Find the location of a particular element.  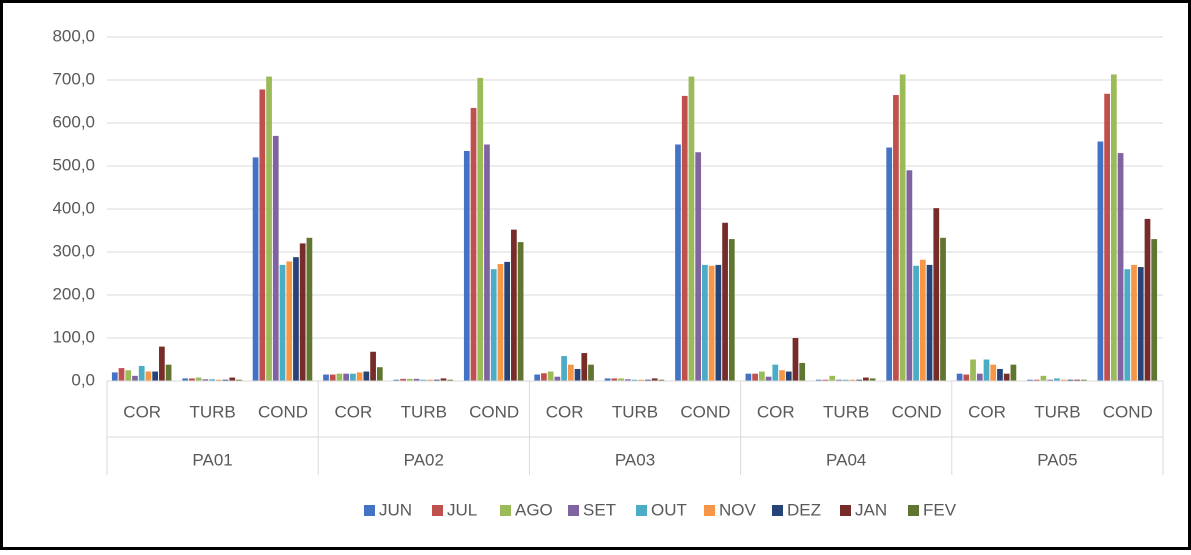

group-label: PA04 is located at coordinates (846, 459).